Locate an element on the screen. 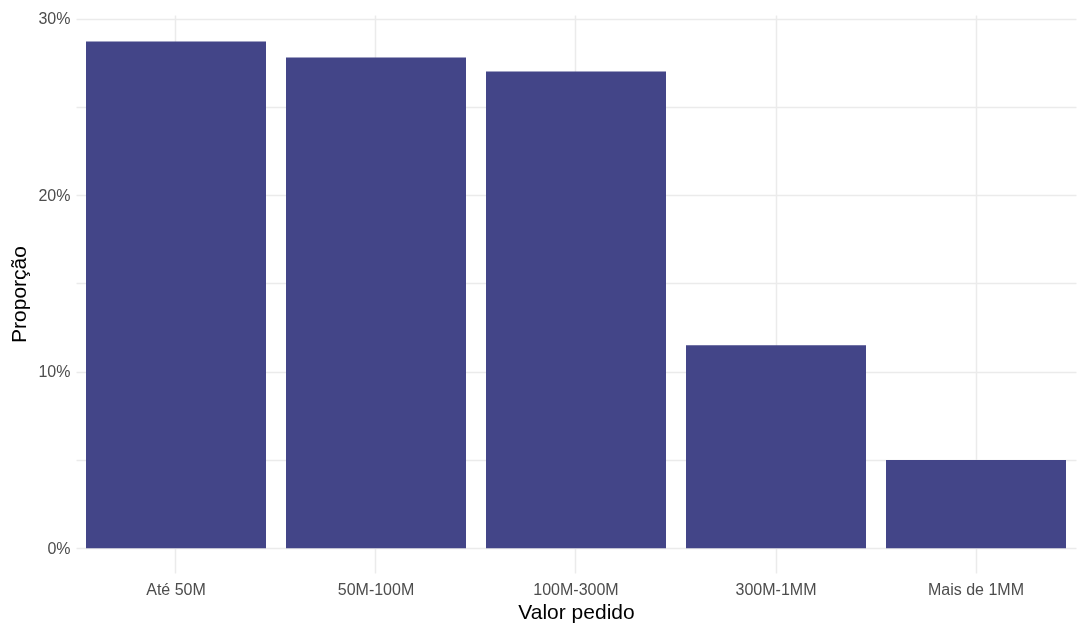 The width and height of the screenshot is (1082, 628). y-tick-label: 0% is located at coordinates (59, 548).